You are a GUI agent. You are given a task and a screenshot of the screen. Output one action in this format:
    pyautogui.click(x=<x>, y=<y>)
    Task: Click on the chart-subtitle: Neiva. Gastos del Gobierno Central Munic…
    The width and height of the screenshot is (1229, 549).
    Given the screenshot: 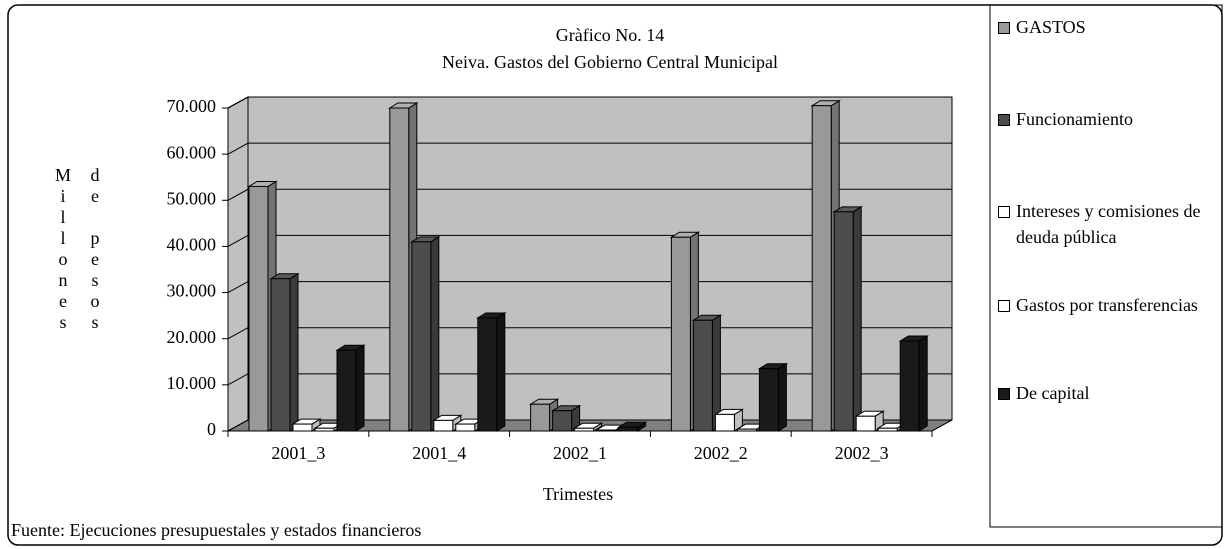 What is the action you would take?
    pyautogui.click(x=610, y=62)
    